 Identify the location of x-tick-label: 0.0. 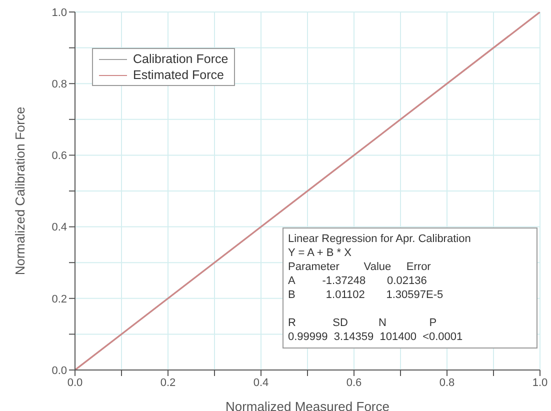
(75, 382).